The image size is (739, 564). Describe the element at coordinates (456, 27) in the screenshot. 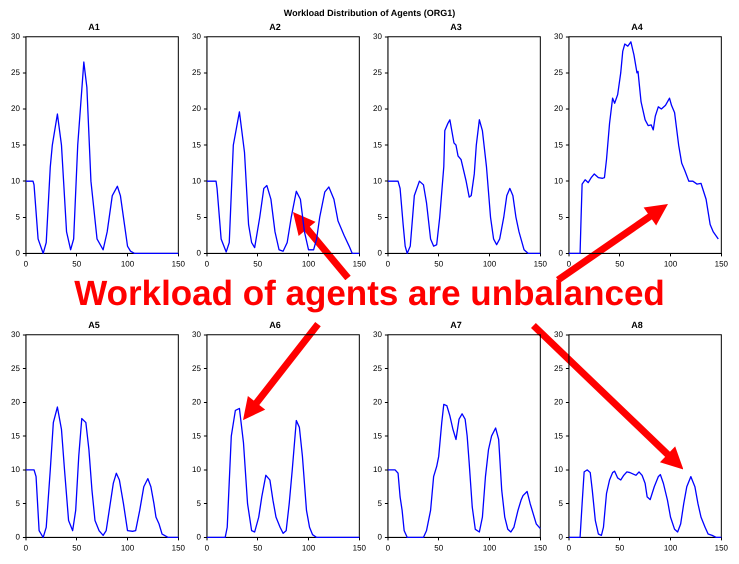

I see `chart-title: A3` at that location.